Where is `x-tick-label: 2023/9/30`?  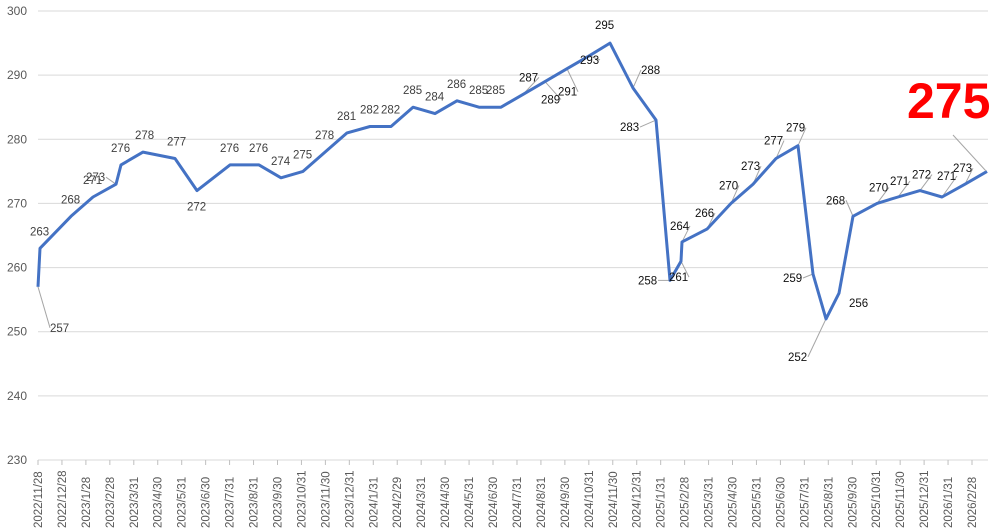 x-tick-label: 2023/9/30 is located at coordinates (278, 502).